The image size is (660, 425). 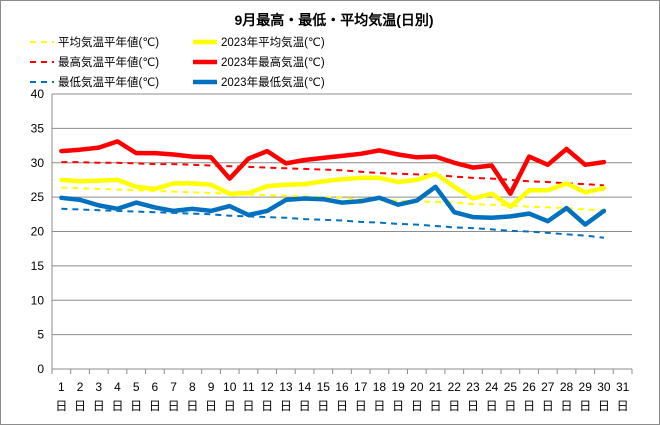 I want to click on x-tick-label: 28, so click(x=567, y=387).